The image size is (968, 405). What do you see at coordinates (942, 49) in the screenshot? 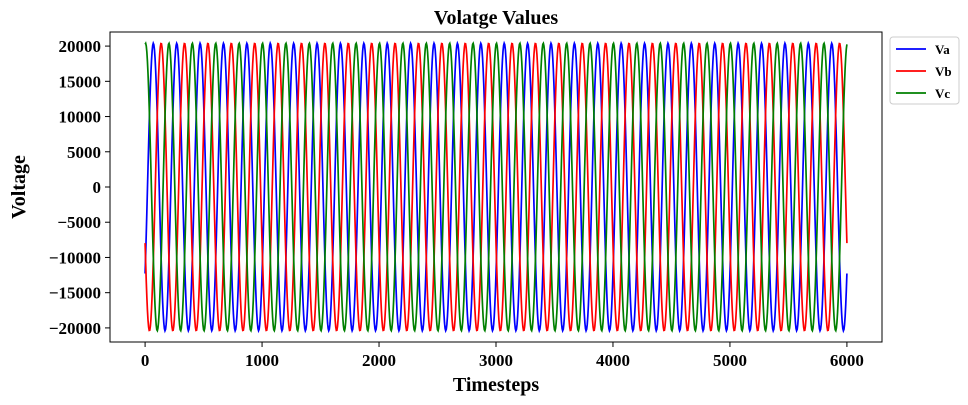
I see `legend-label-va: Va` at bounding box center [942, 49].